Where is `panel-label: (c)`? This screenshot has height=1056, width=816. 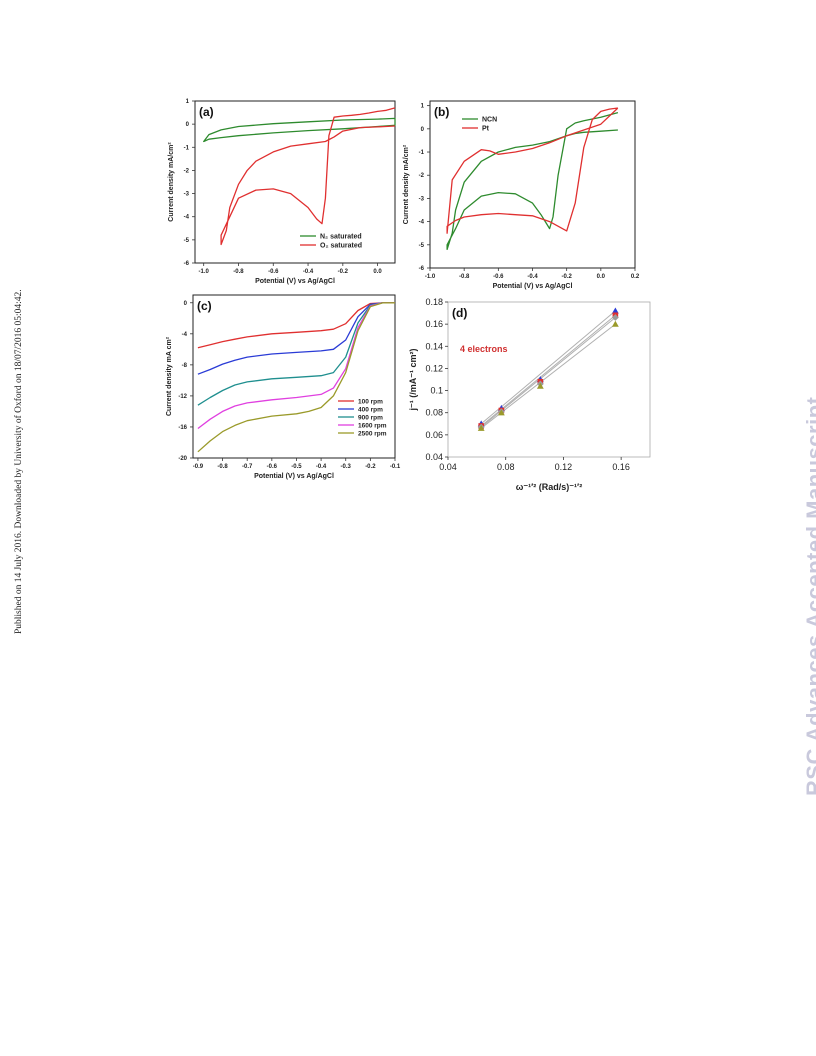
panel-label: (c) is located at coordinates (204, 306).